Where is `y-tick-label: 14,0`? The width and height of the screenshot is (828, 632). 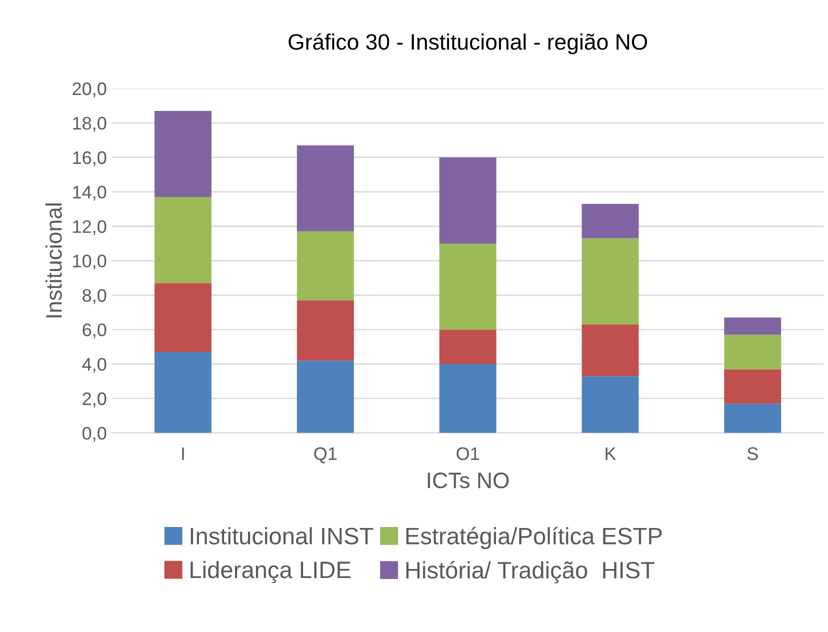
y-tick-label: 14,0 is located at coordinates (89, 193).